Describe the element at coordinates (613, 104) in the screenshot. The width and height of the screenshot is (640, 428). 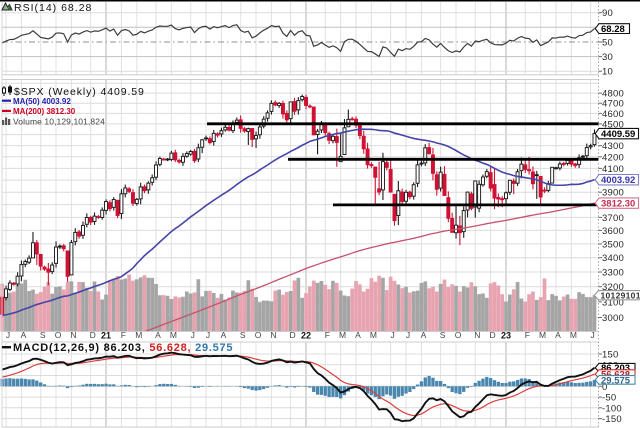
I see `svg-text: 4700` at that location.